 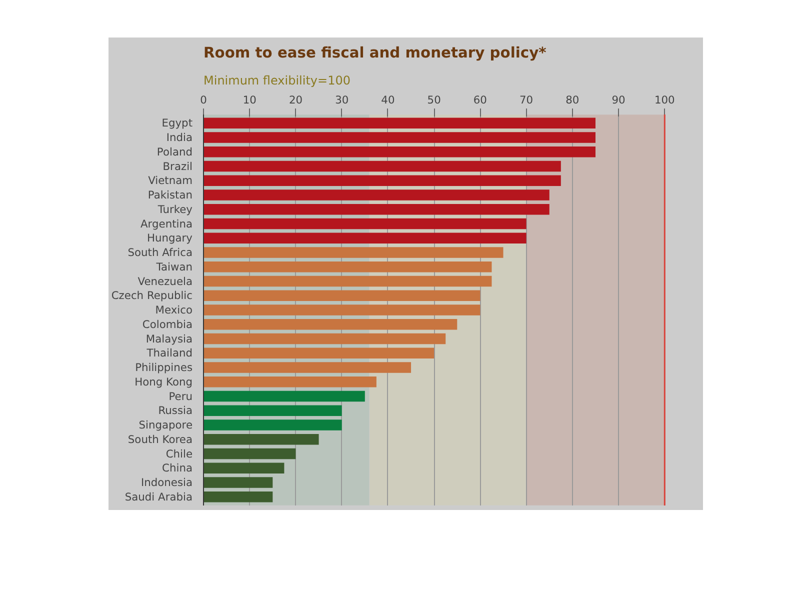 What do you see at coordinates (169, 353) in the screenshot?
I see `y-tick-label: Thailand` at bounding box center [169, 353].